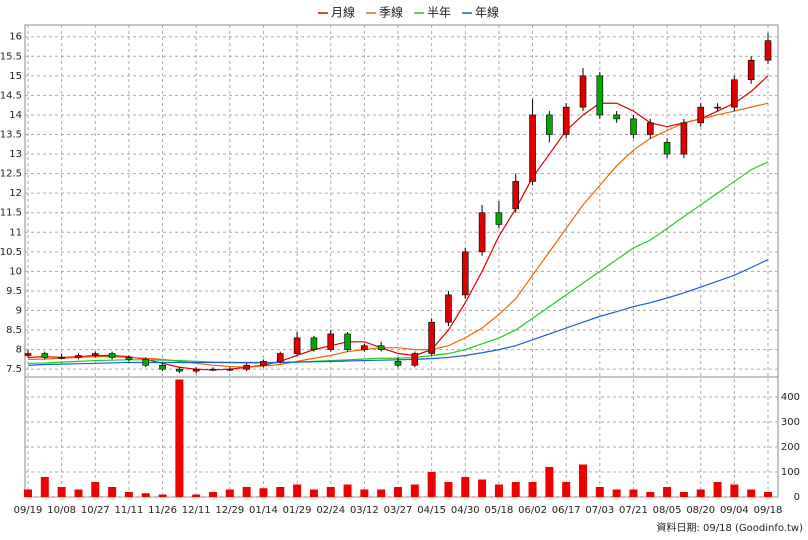 This screenshot has height=540, width=808. What do you see at coordinates (196, 510) in the screenshot?
I see `x-tick-label: 12/11` at bounding box center [196, 510].